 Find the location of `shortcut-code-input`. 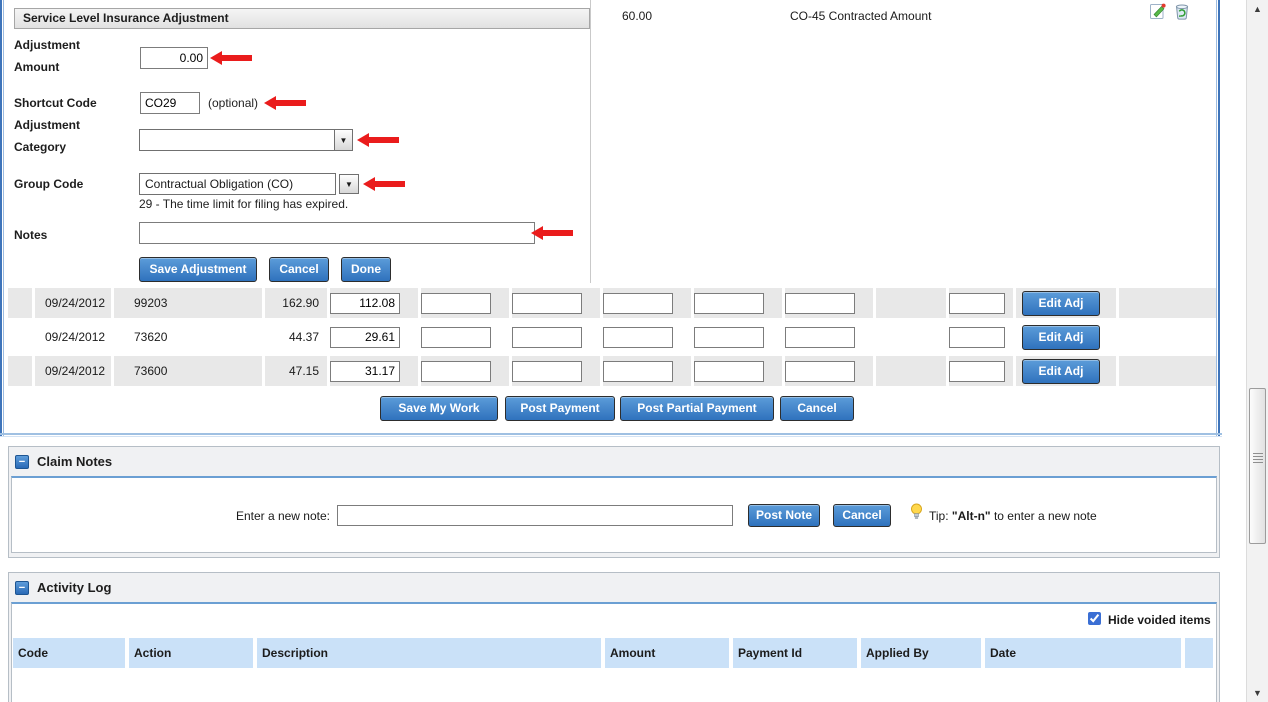

shortcut-code-input is located at coordinates (170, 103).